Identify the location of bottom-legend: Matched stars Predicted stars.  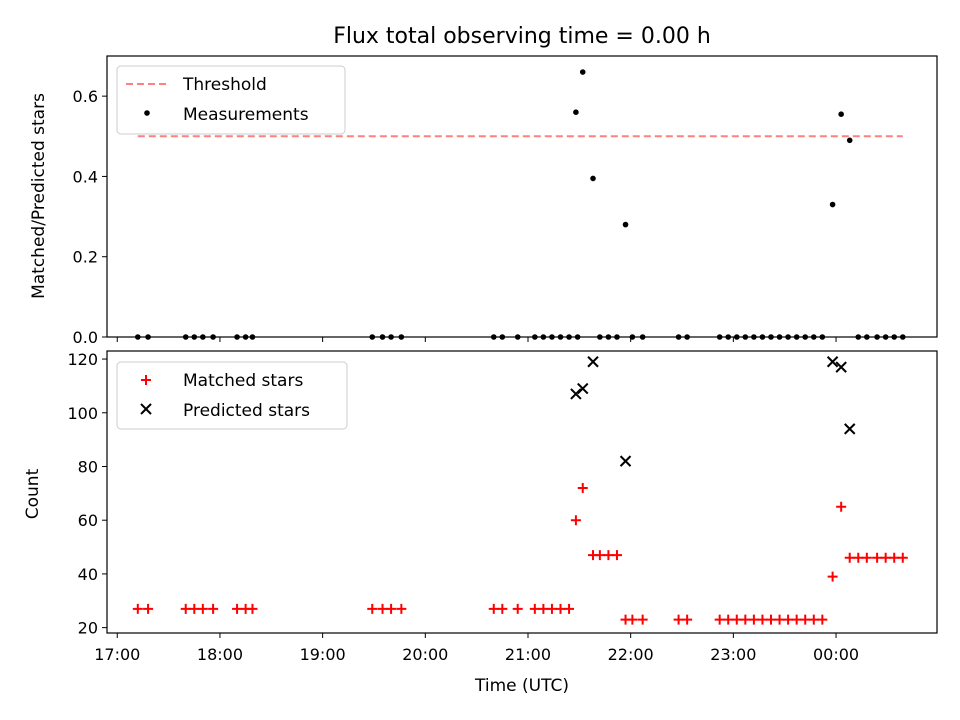
(232, 395).